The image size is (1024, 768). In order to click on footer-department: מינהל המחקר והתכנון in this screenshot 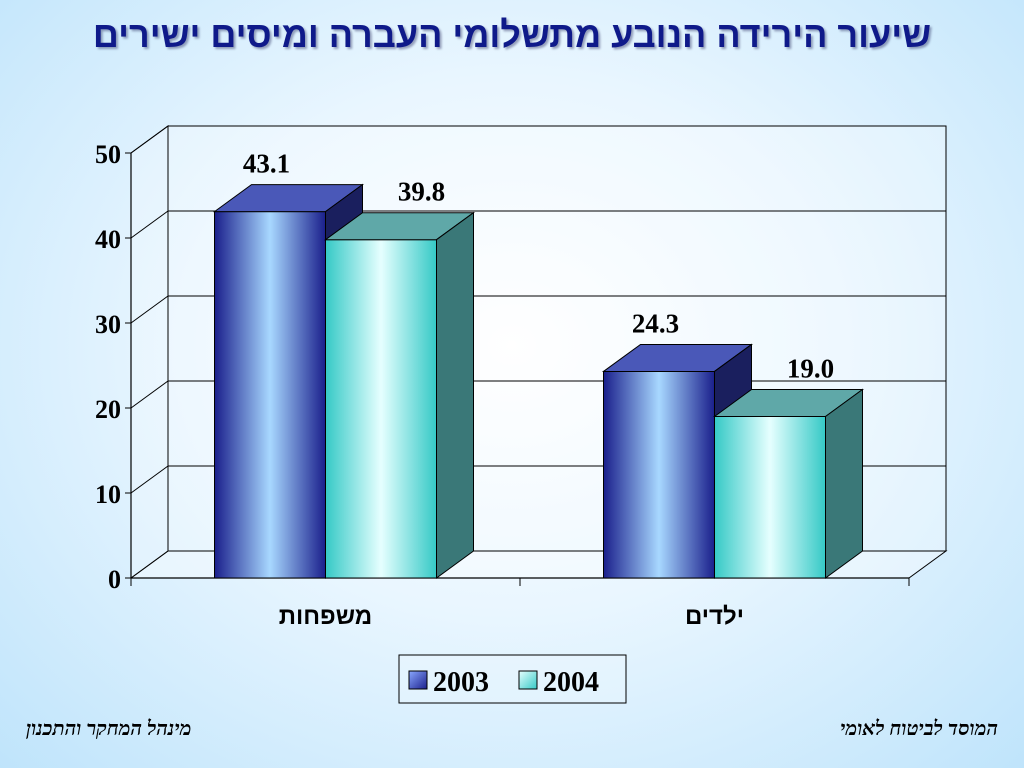, I will do `click(109, 729)`.